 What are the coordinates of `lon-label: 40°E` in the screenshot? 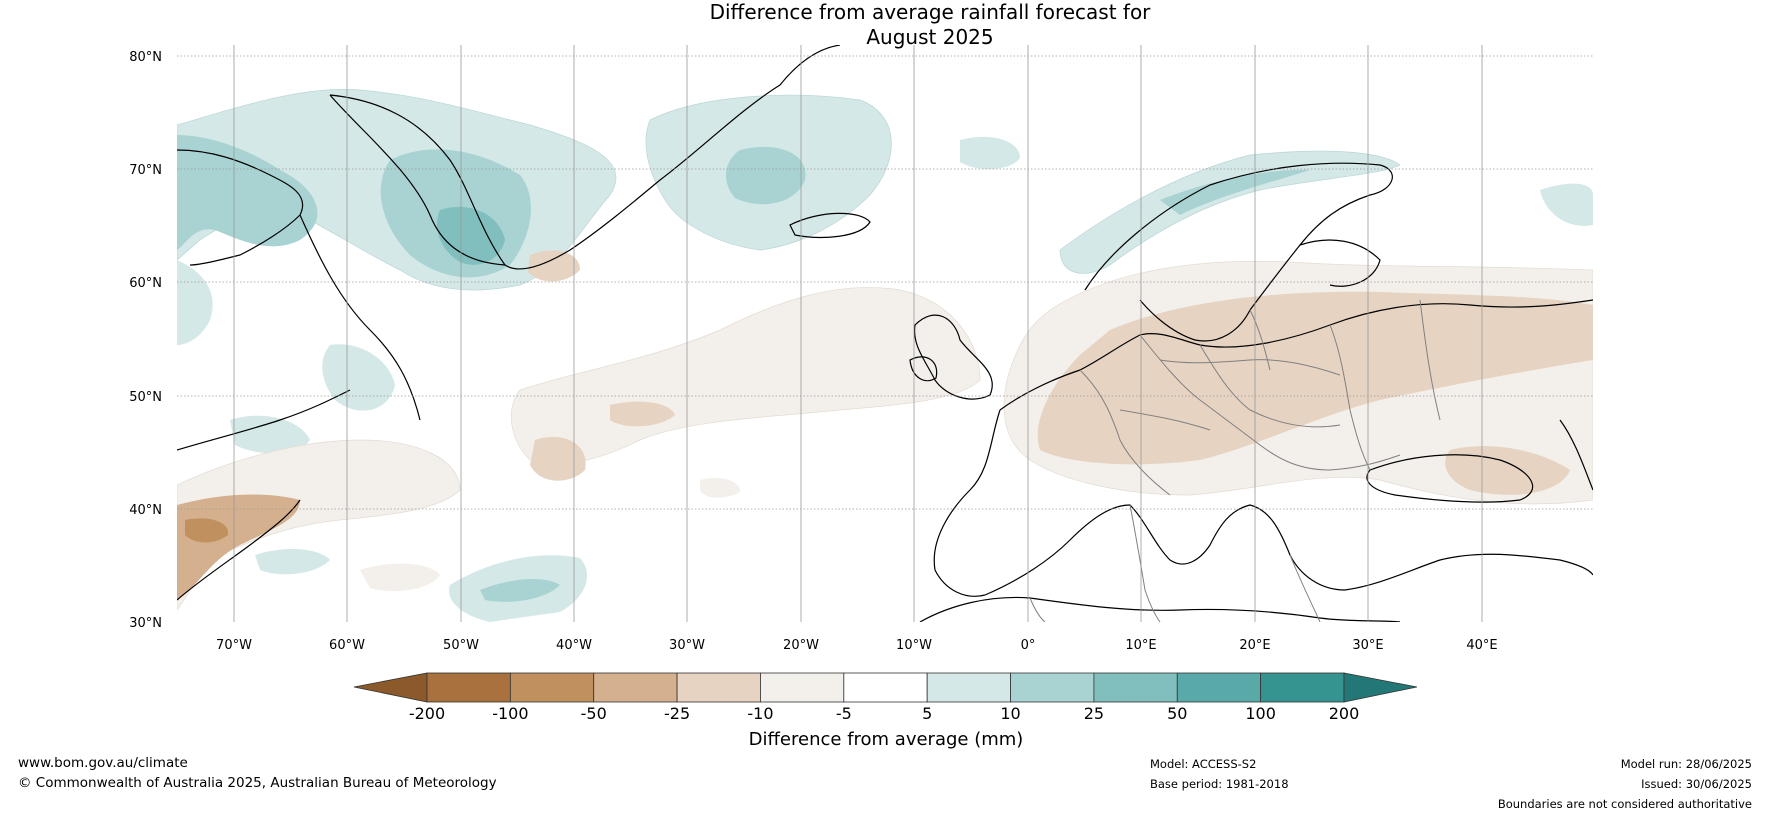 It's located at (1481, 645).